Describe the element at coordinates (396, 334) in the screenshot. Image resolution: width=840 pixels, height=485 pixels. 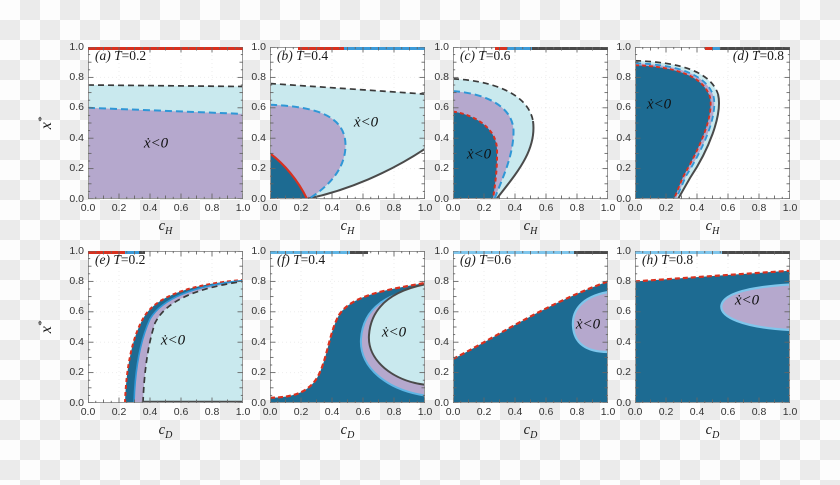
I see `region-cyan` at that location.